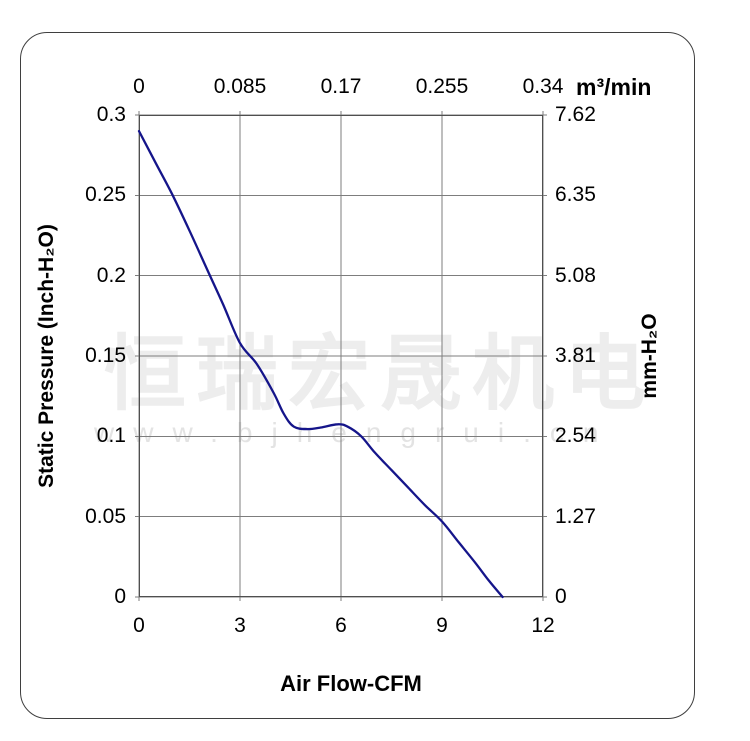  I want to click on y-right-tick: 0, so click(561, 596).